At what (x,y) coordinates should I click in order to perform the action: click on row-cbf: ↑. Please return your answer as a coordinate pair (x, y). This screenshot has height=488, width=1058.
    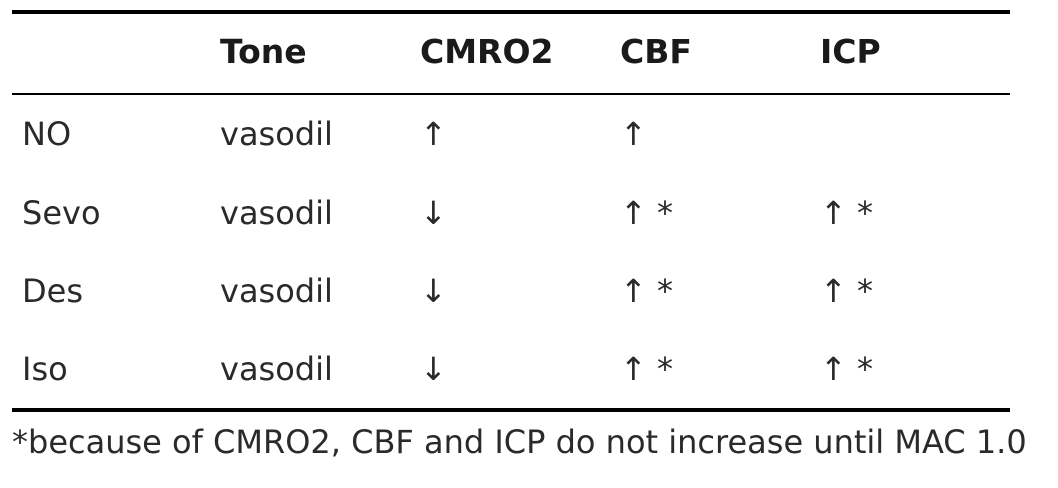
    Looking at the image, I should click on (633, 134).